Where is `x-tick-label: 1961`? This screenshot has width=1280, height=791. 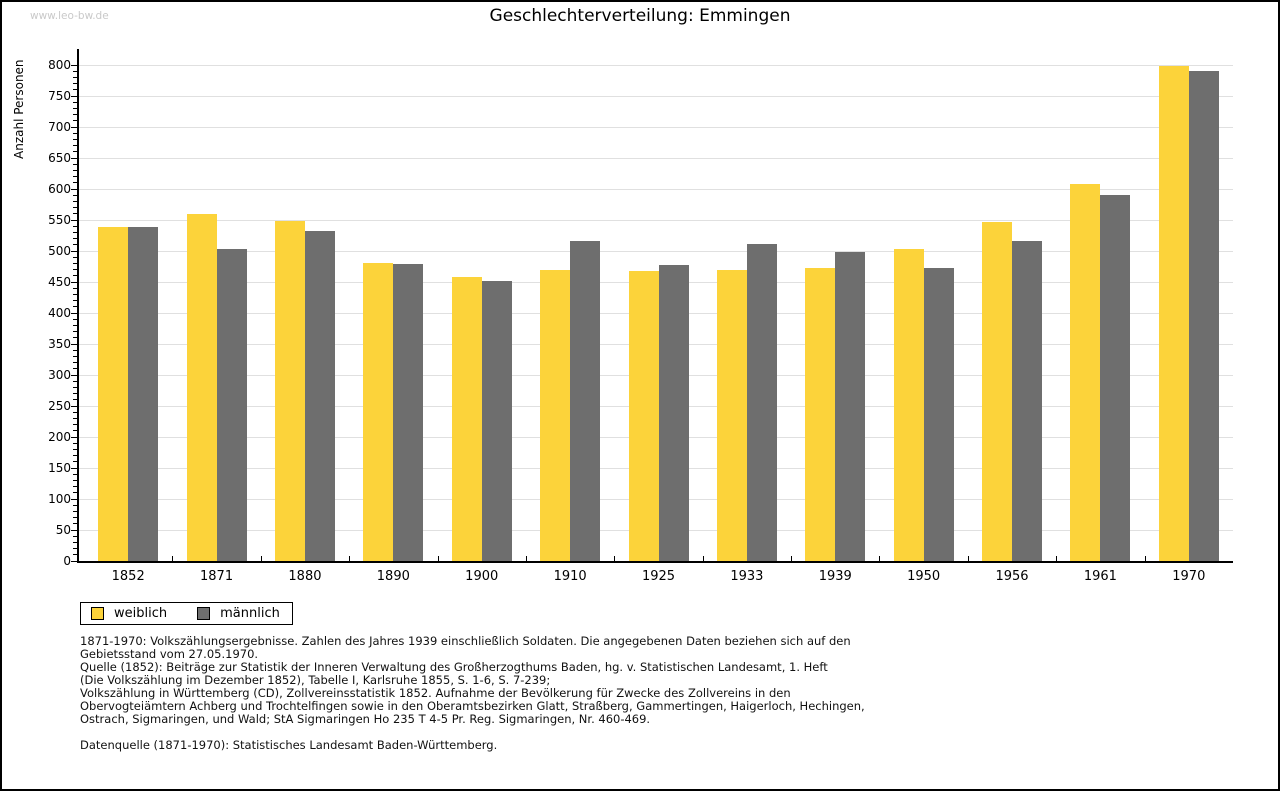 x-tick-label: 1961 is located at coordinates (1100, 576).